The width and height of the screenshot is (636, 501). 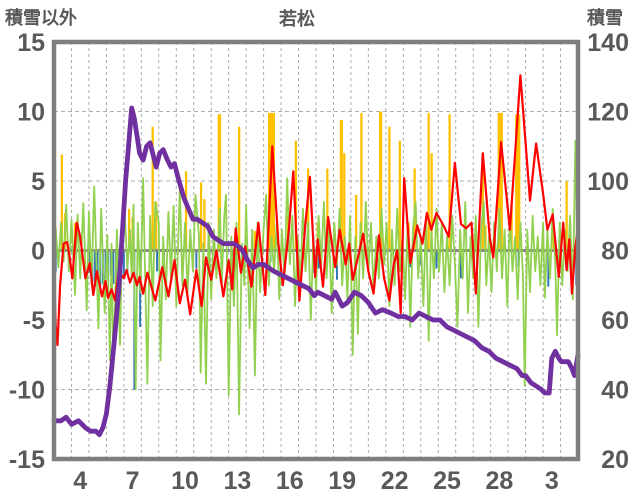 What do you see at coordinates (395, 481) in the screenshot?
I see `x-axis-tick-label: 22` at bounding box center [395, 481].